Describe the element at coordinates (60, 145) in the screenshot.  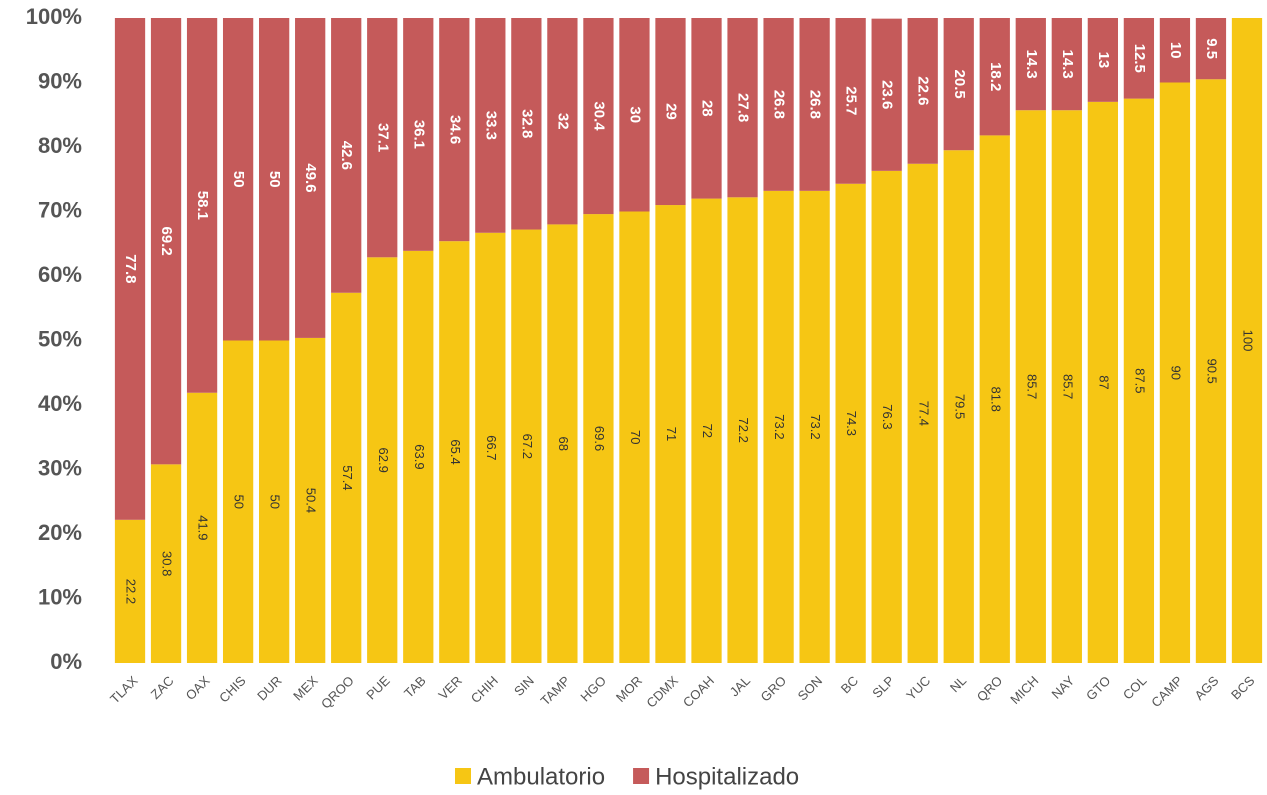
I see `y-tick-label: 80%` at that location.